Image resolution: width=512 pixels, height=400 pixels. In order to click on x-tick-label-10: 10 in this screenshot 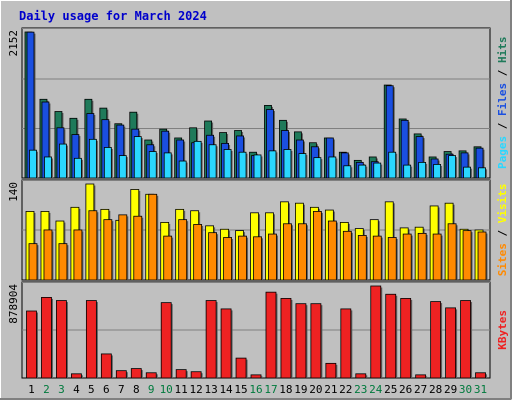, I will do `click(166, 389)`.